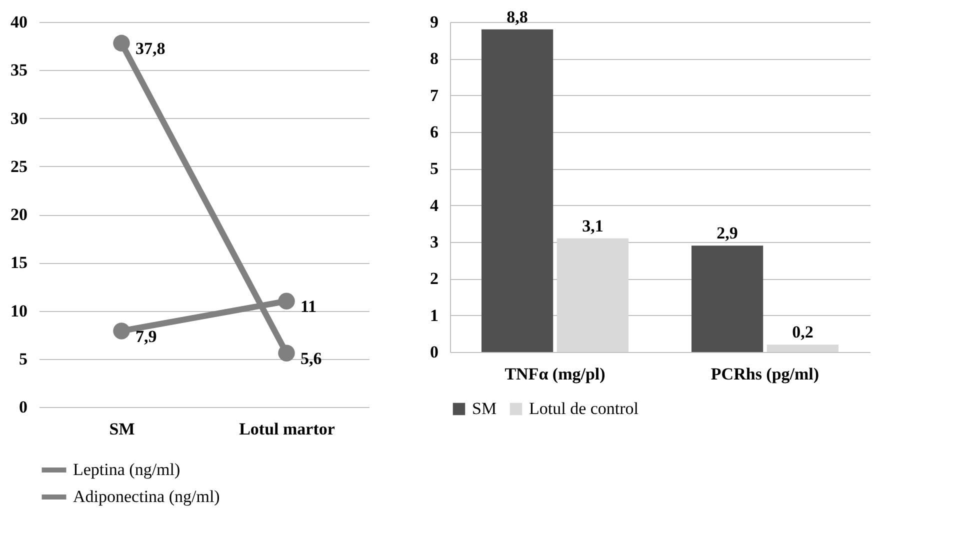 This screenshot has width=960, height=542. Describe the element at coordinates (555, 374) in the screenshot. I see `x-tick-label: TNFα (mg/pl)` at that location.